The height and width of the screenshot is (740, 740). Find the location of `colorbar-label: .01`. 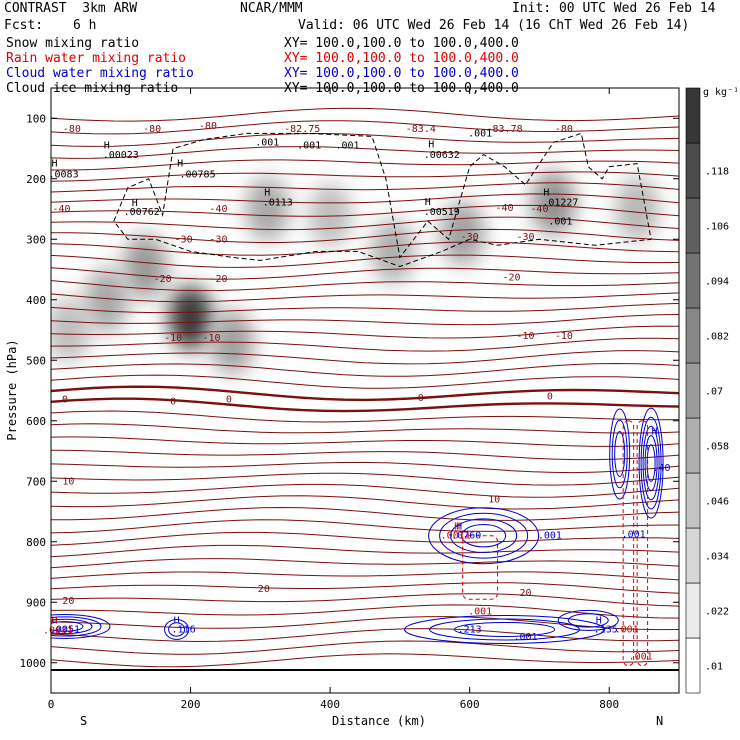

colorbar-label: .01 is located at coordinates (714, 667).